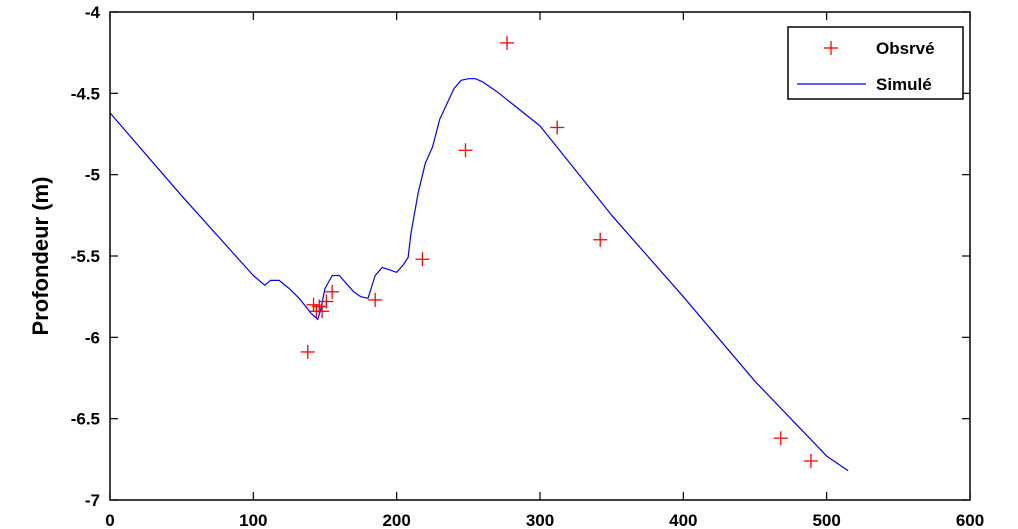 This screenshot has height=529, width=1018. I want to click on y-tick-label: -7, so click(92, 500).